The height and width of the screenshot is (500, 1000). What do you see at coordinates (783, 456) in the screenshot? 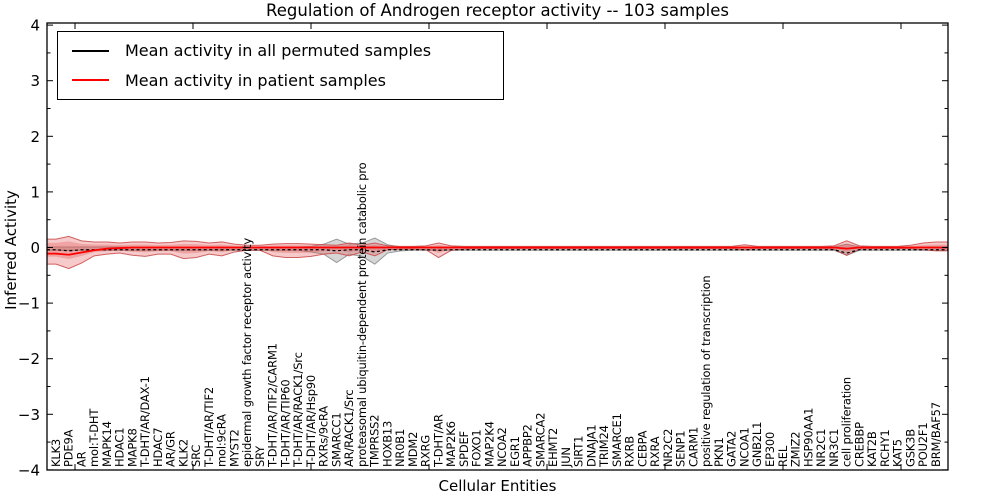
I see `x-category-label: REL` at bounding box center [783, 456].